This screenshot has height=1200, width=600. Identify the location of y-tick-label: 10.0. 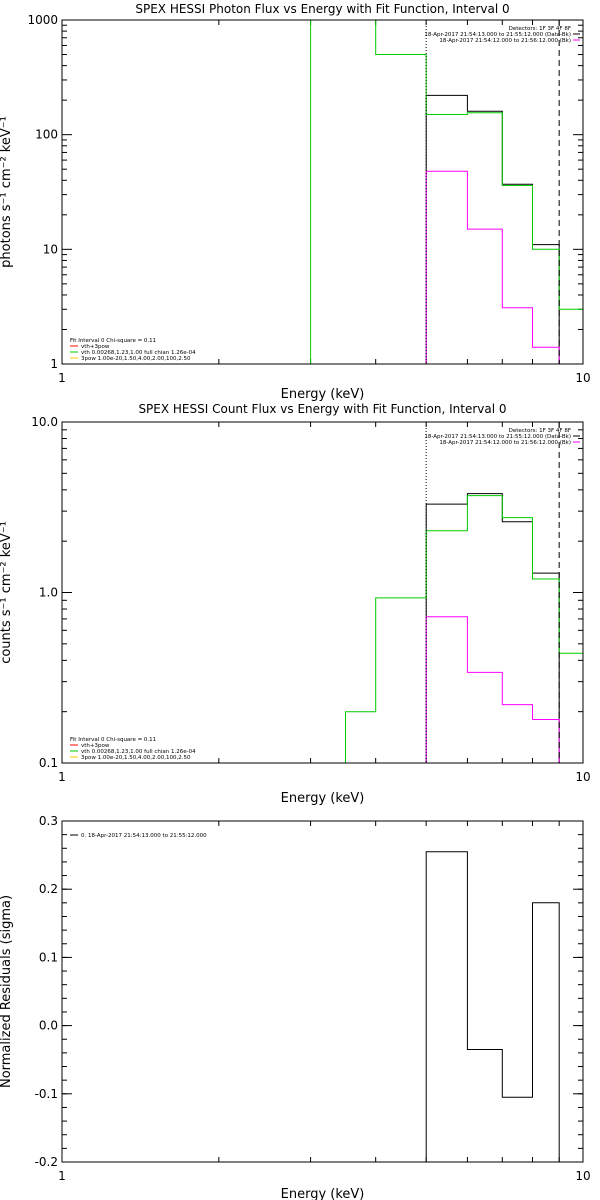
(44, 422).